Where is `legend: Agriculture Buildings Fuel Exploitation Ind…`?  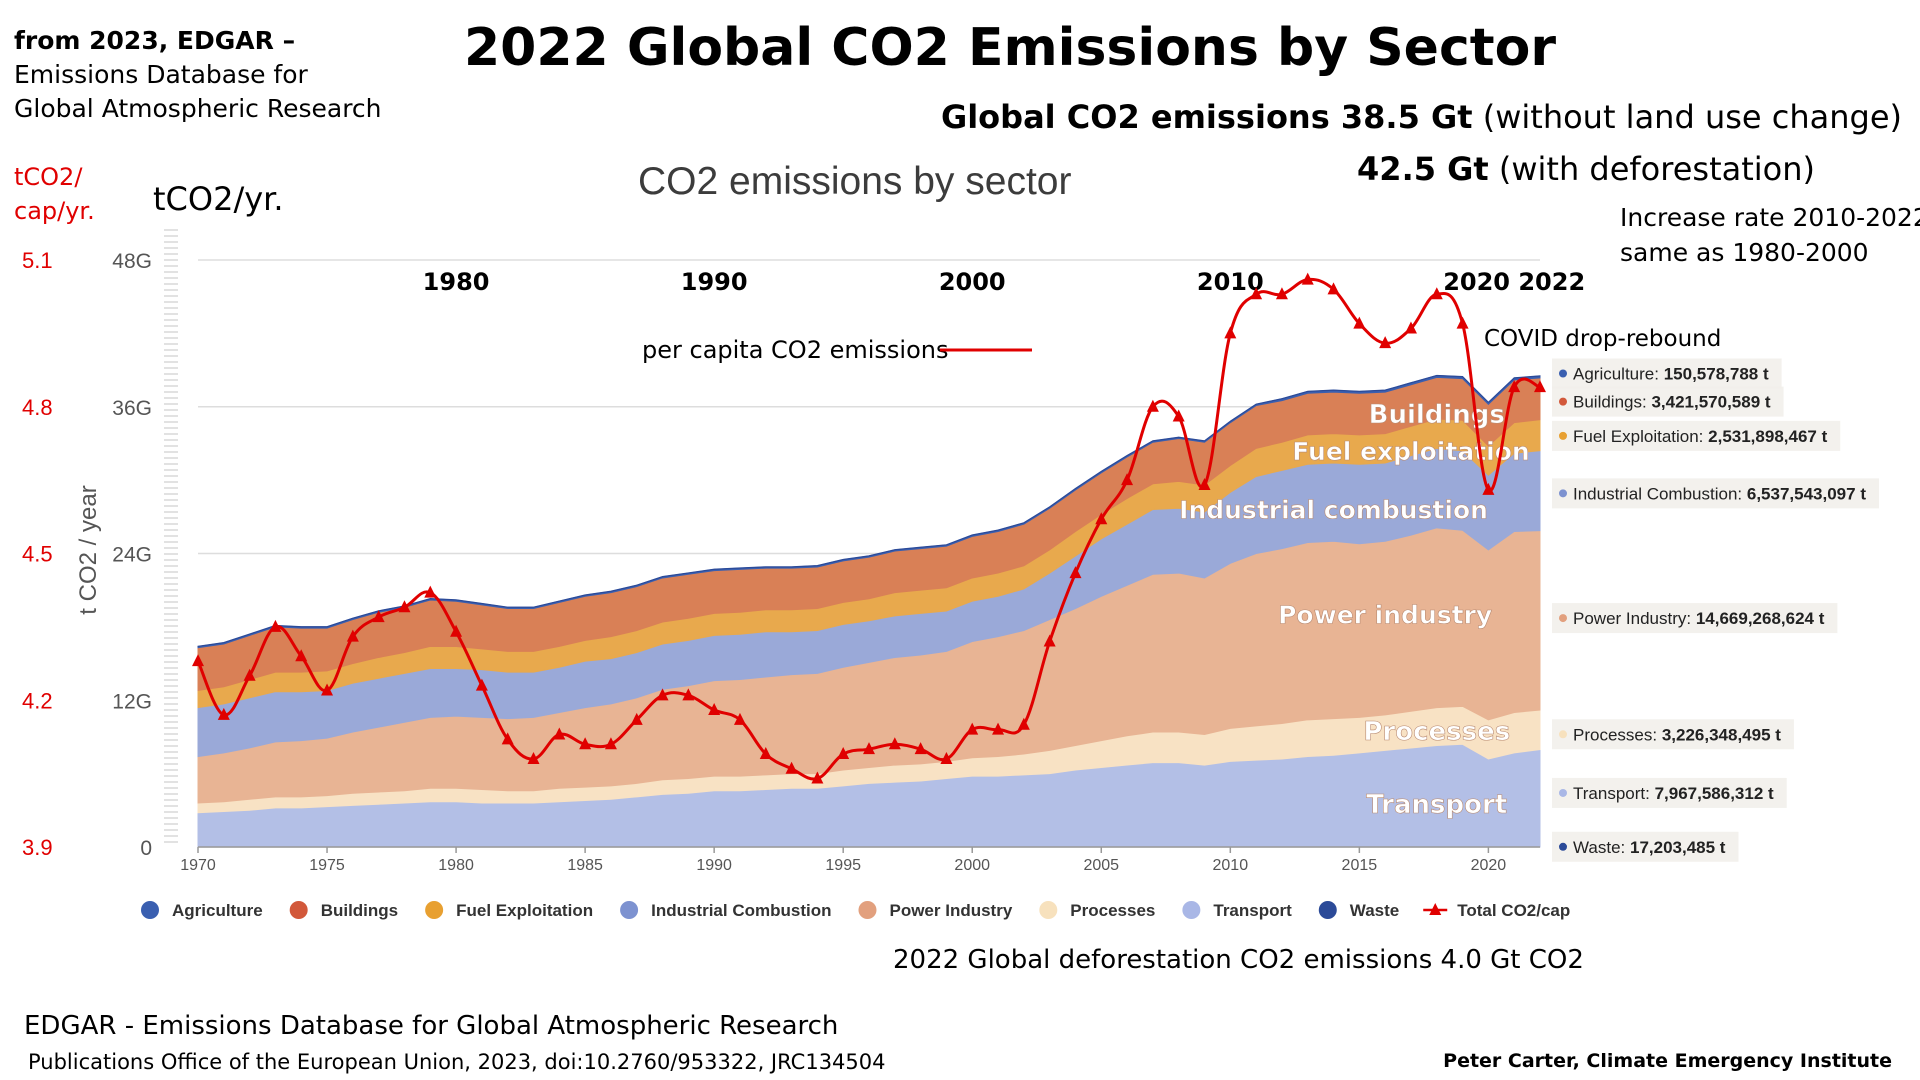 legend: Agriculture Buildings Fuel Exploitation Ind… is located at coordinates (855, 910).